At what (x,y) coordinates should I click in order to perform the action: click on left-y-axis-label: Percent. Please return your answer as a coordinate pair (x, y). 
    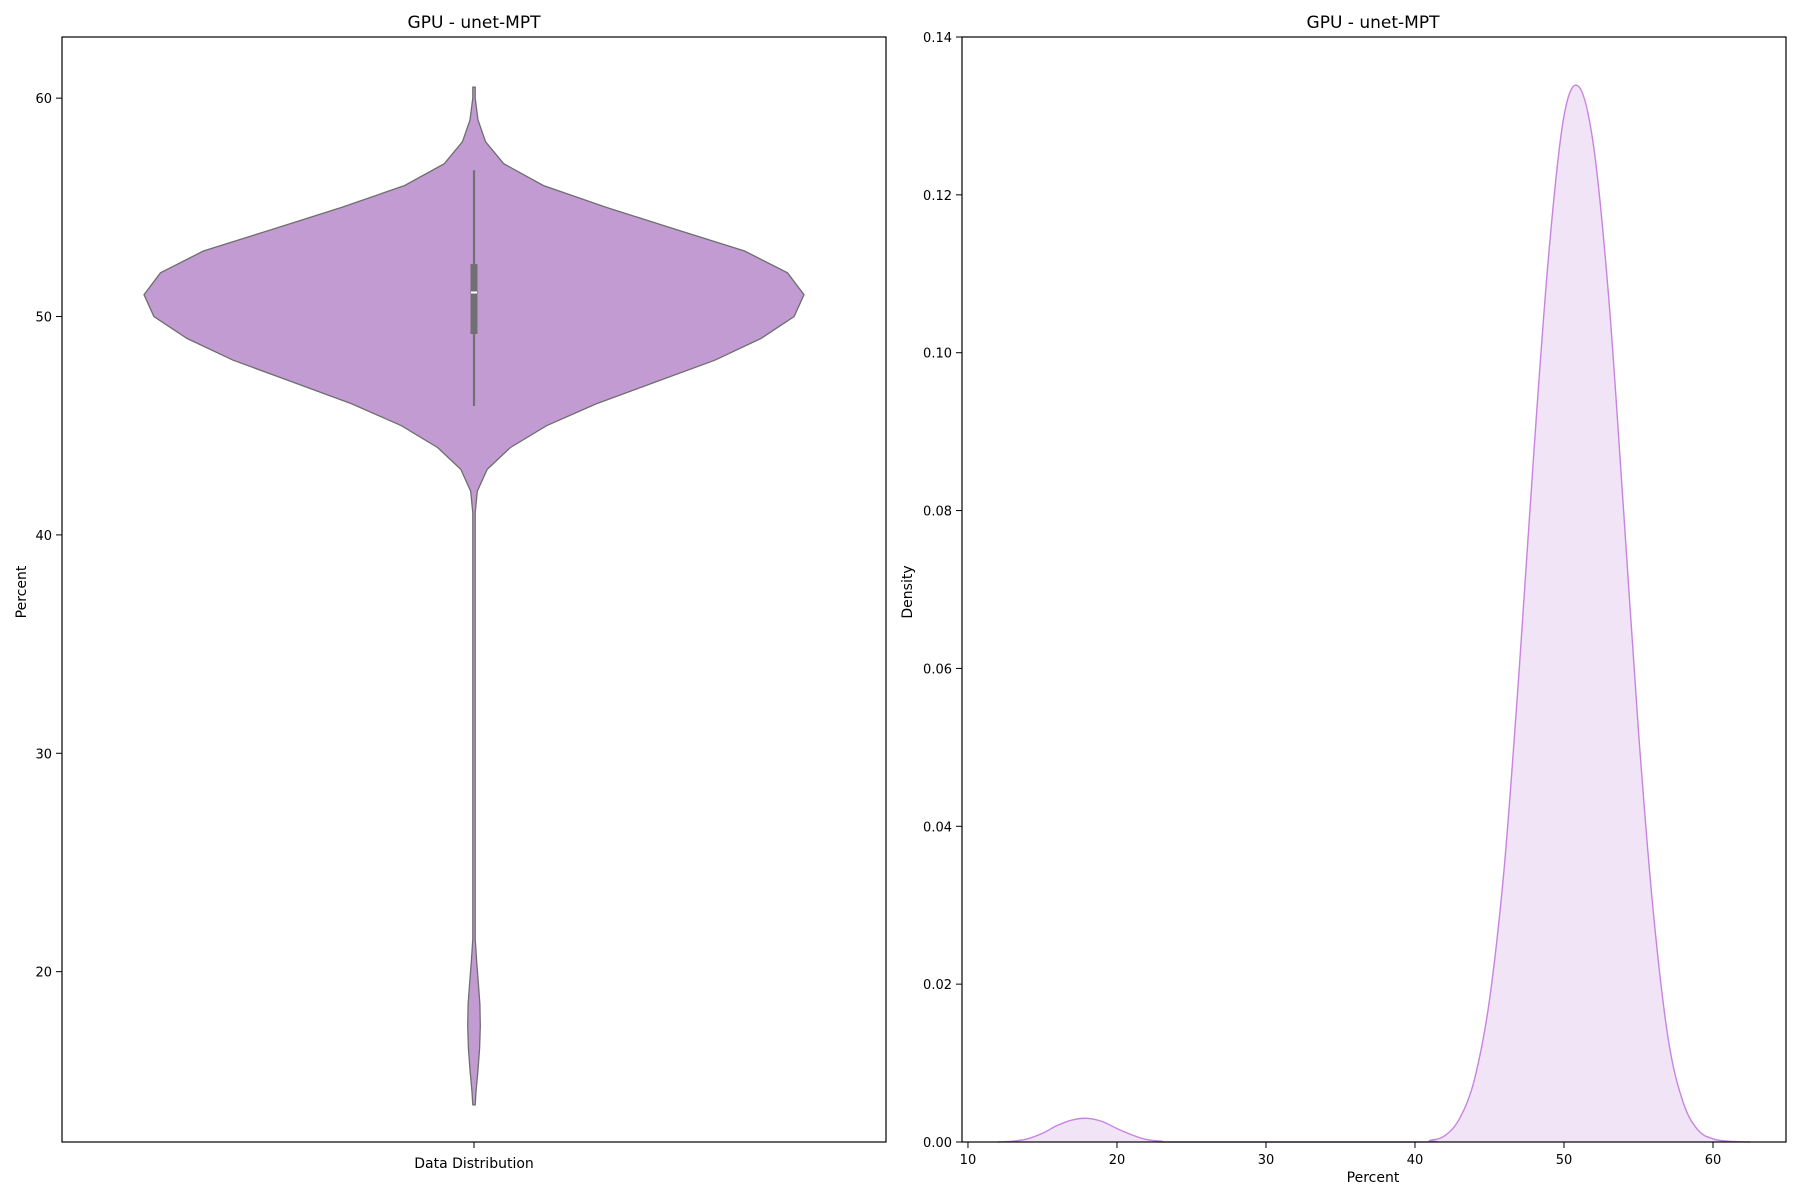
    Looking at the image, I should click on (22, 591).